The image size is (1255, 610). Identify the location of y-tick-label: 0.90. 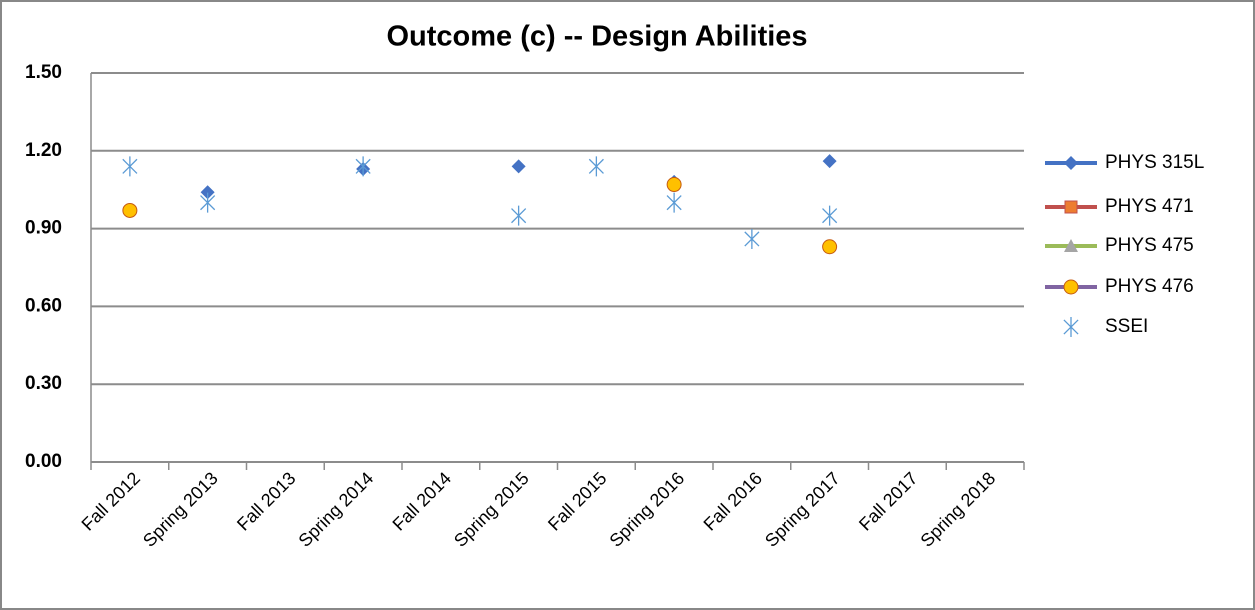
(43, 228).